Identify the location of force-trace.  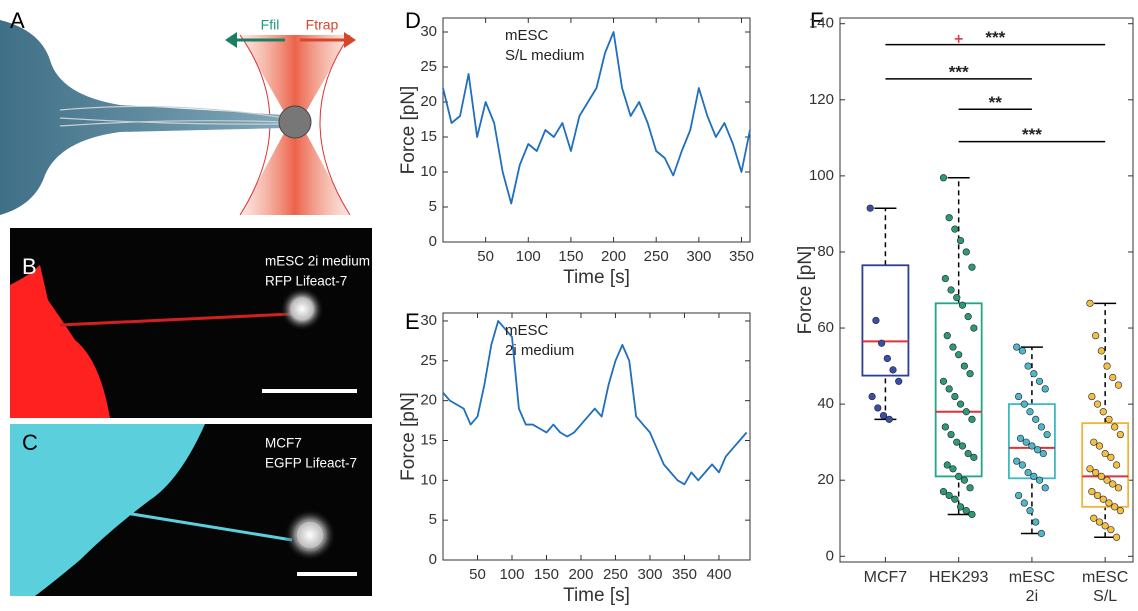
(596, 118).